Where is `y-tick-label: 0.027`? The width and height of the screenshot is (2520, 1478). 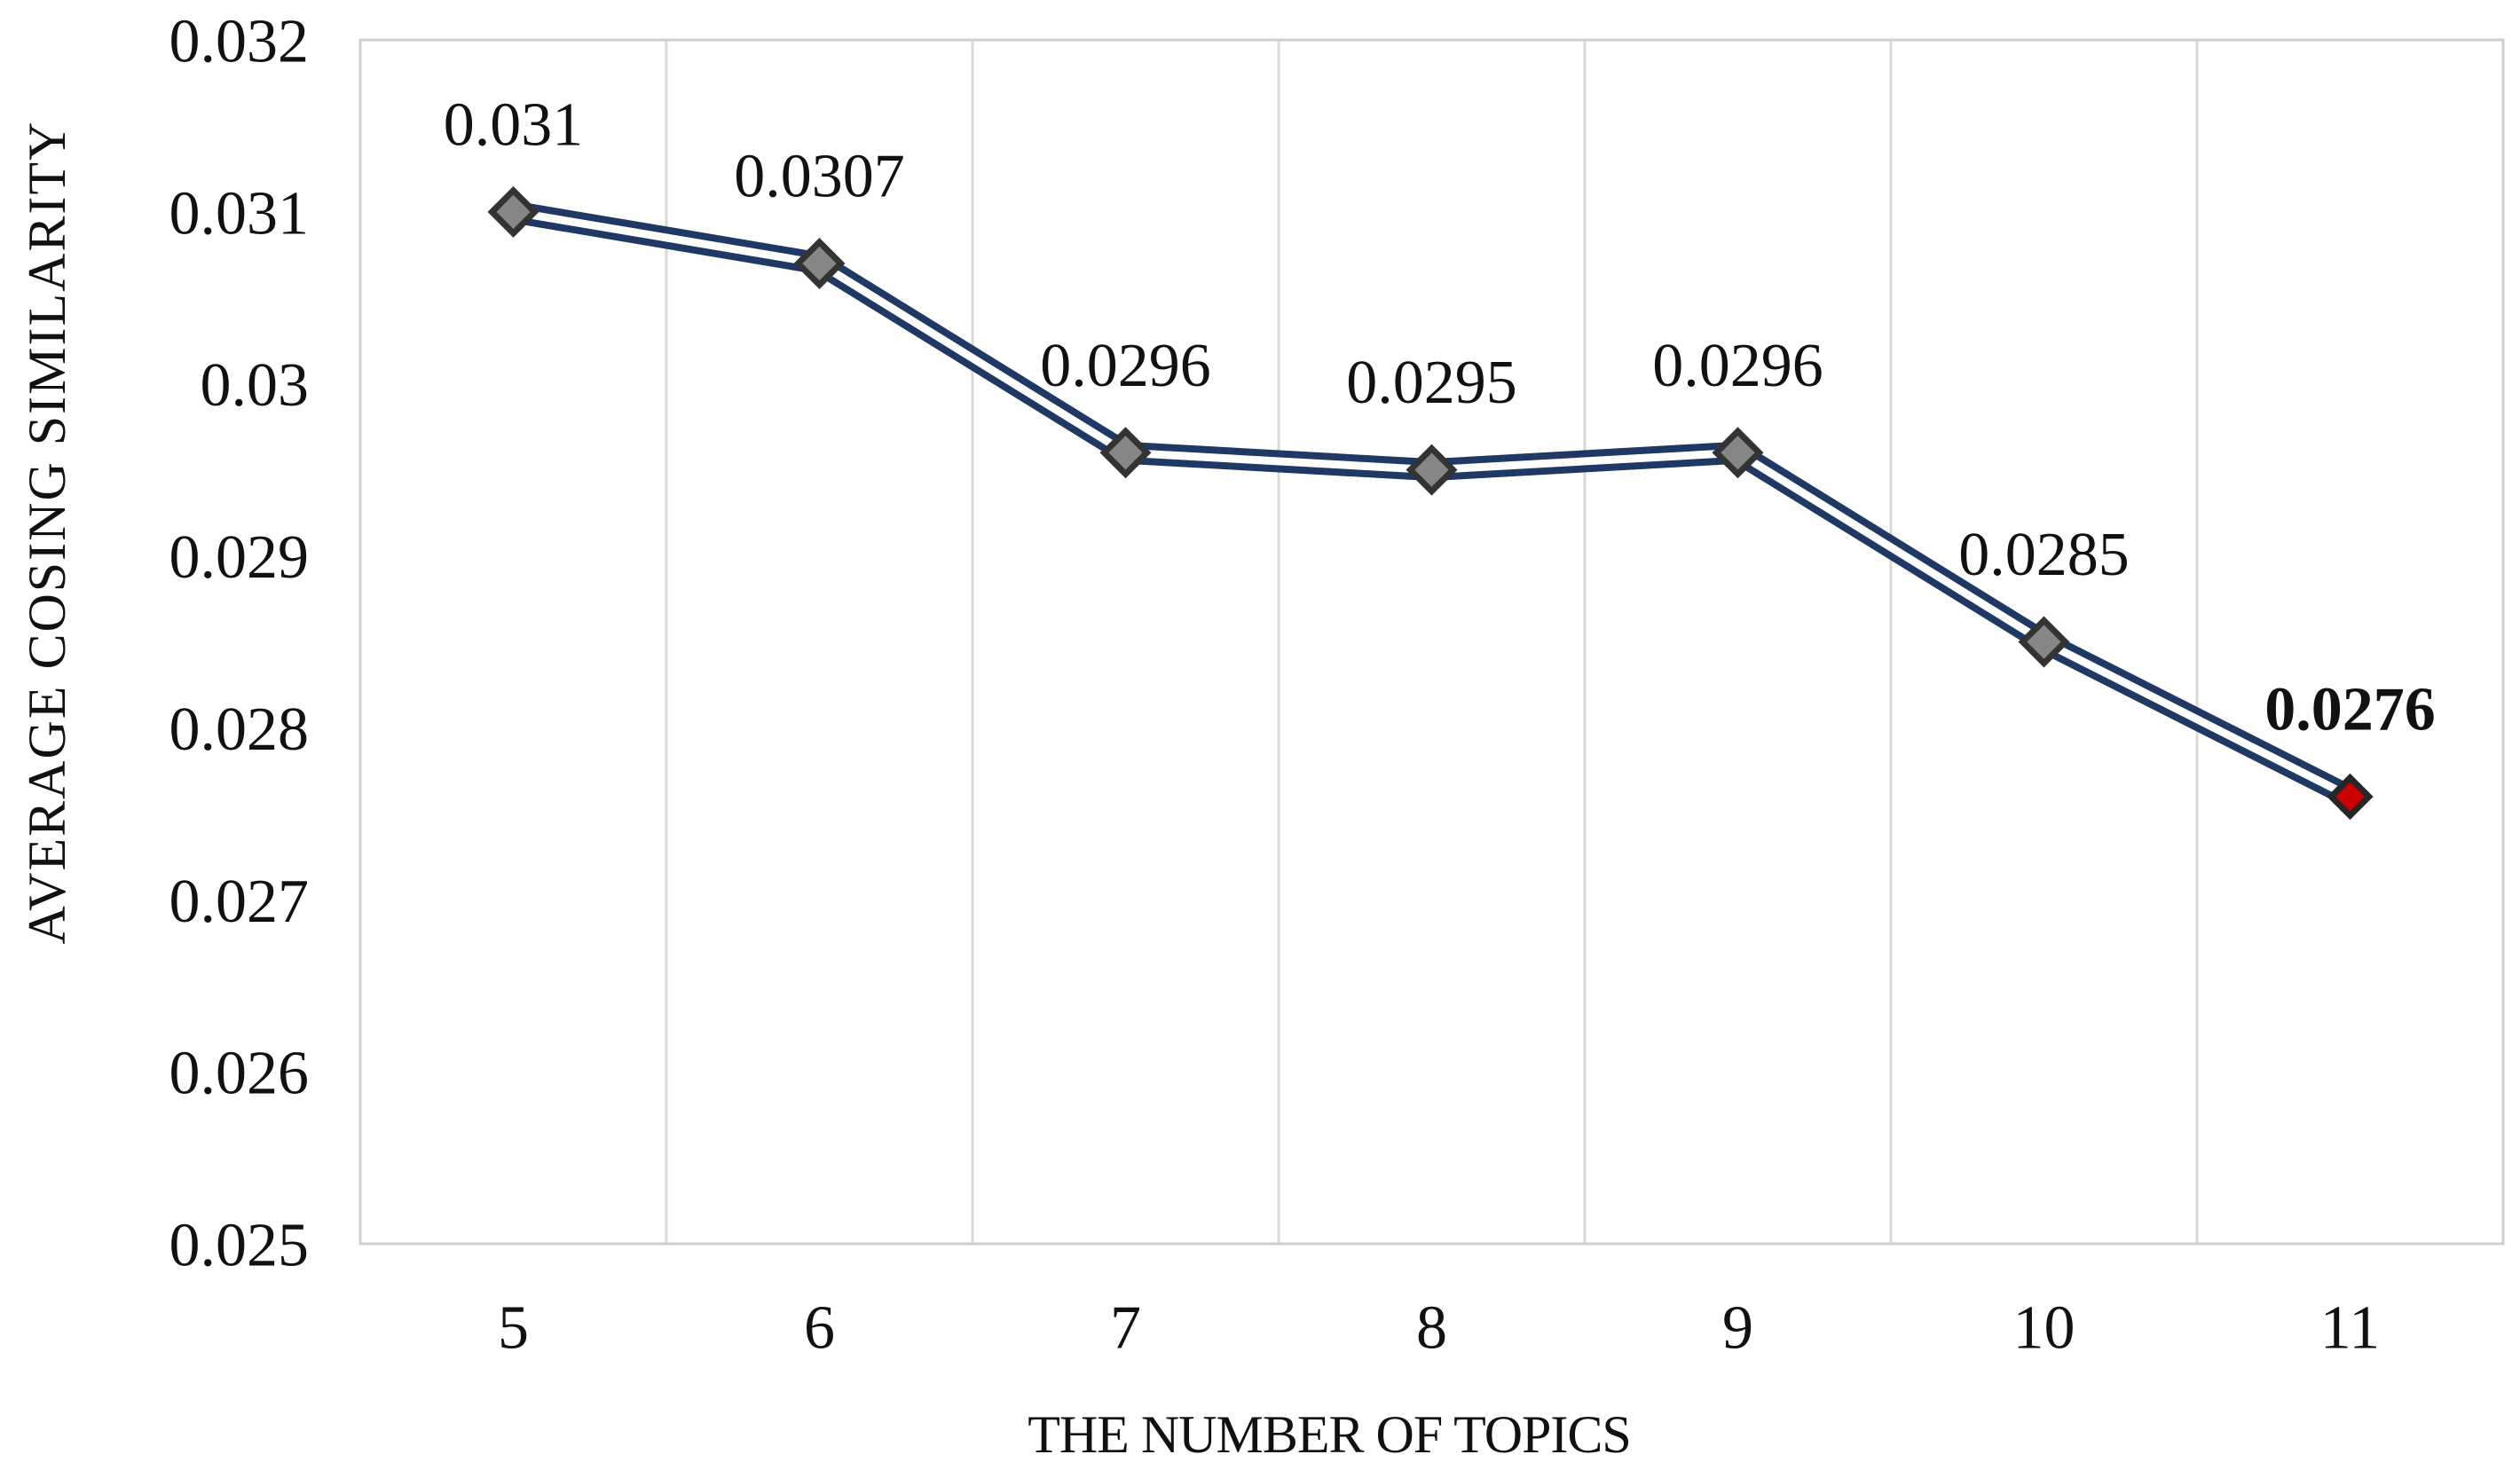
y-tick-label: 0.027 is located at coordinates (240, 902).